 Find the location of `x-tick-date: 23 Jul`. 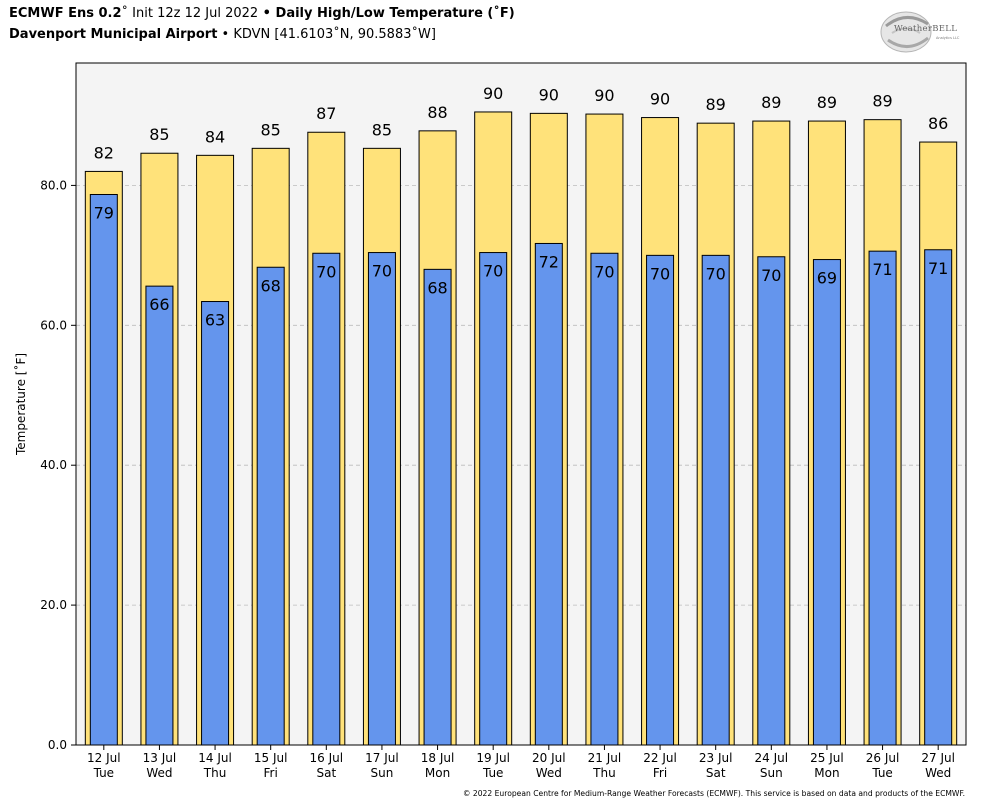

x-tick-date: 23 Jul is located at coordinates (716, 758).